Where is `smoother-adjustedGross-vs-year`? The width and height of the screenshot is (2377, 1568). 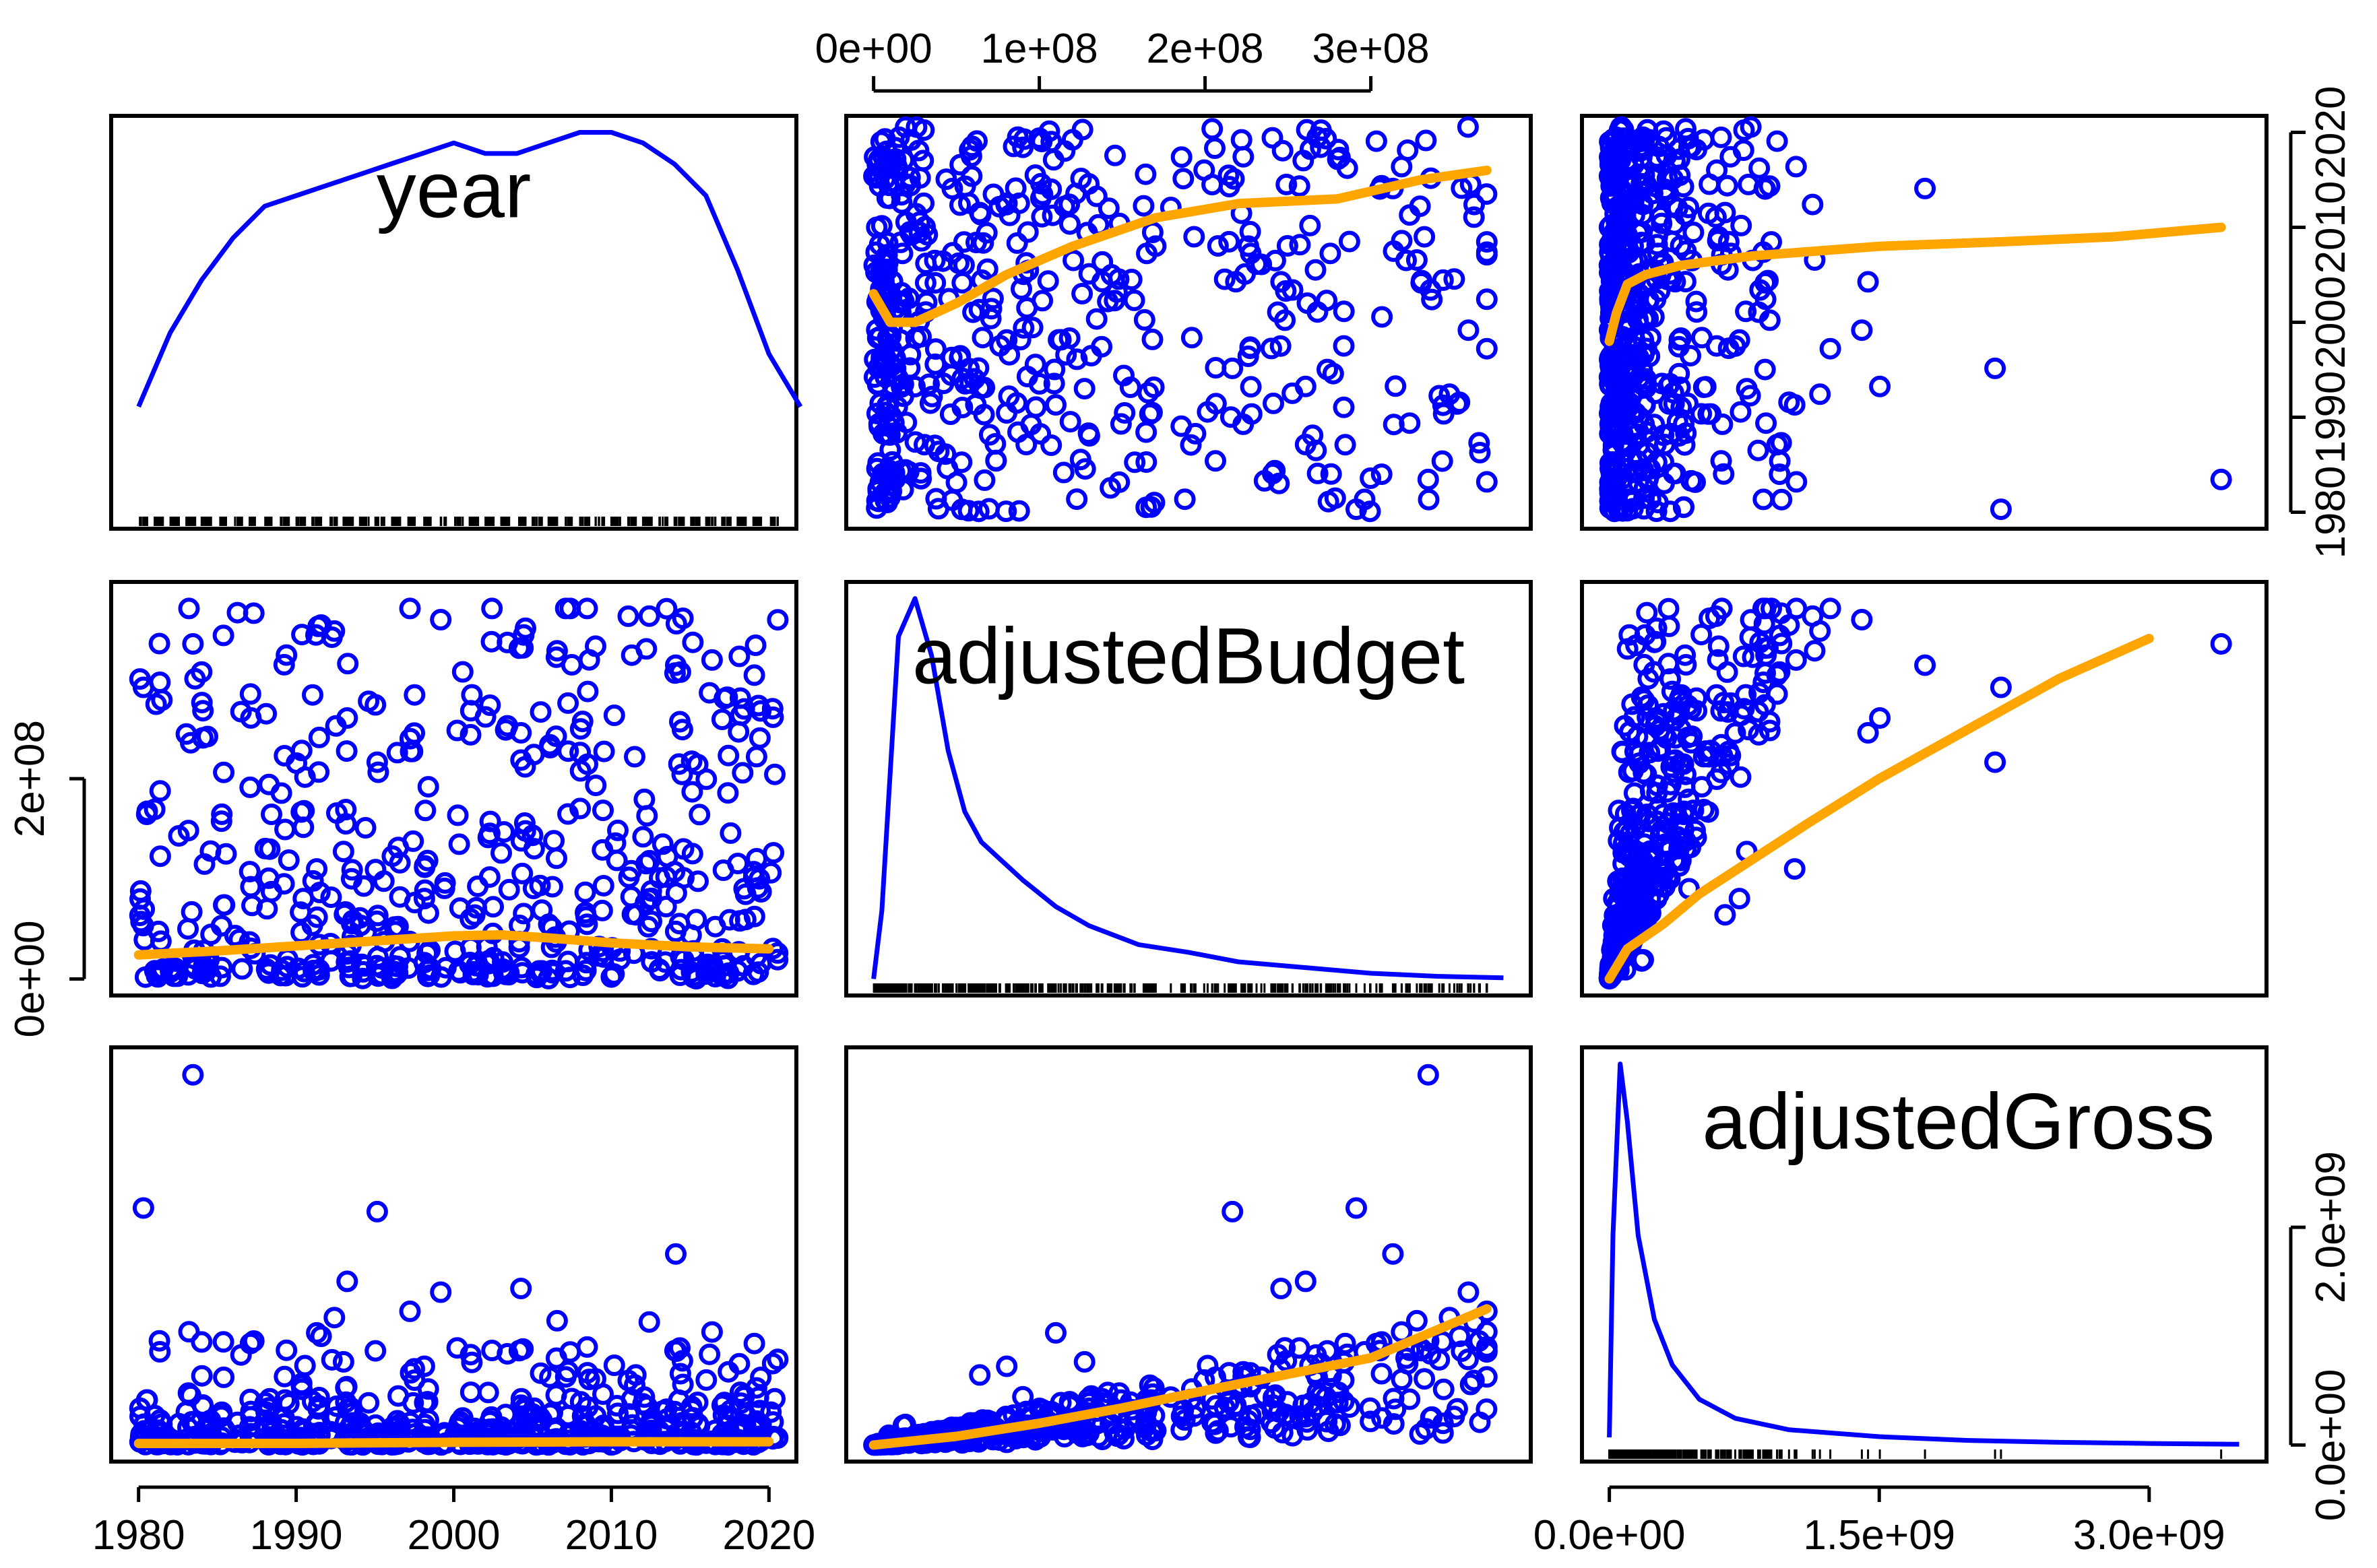
smoother-adjustedGross-vs-year is located at coordinates (453, 1443).